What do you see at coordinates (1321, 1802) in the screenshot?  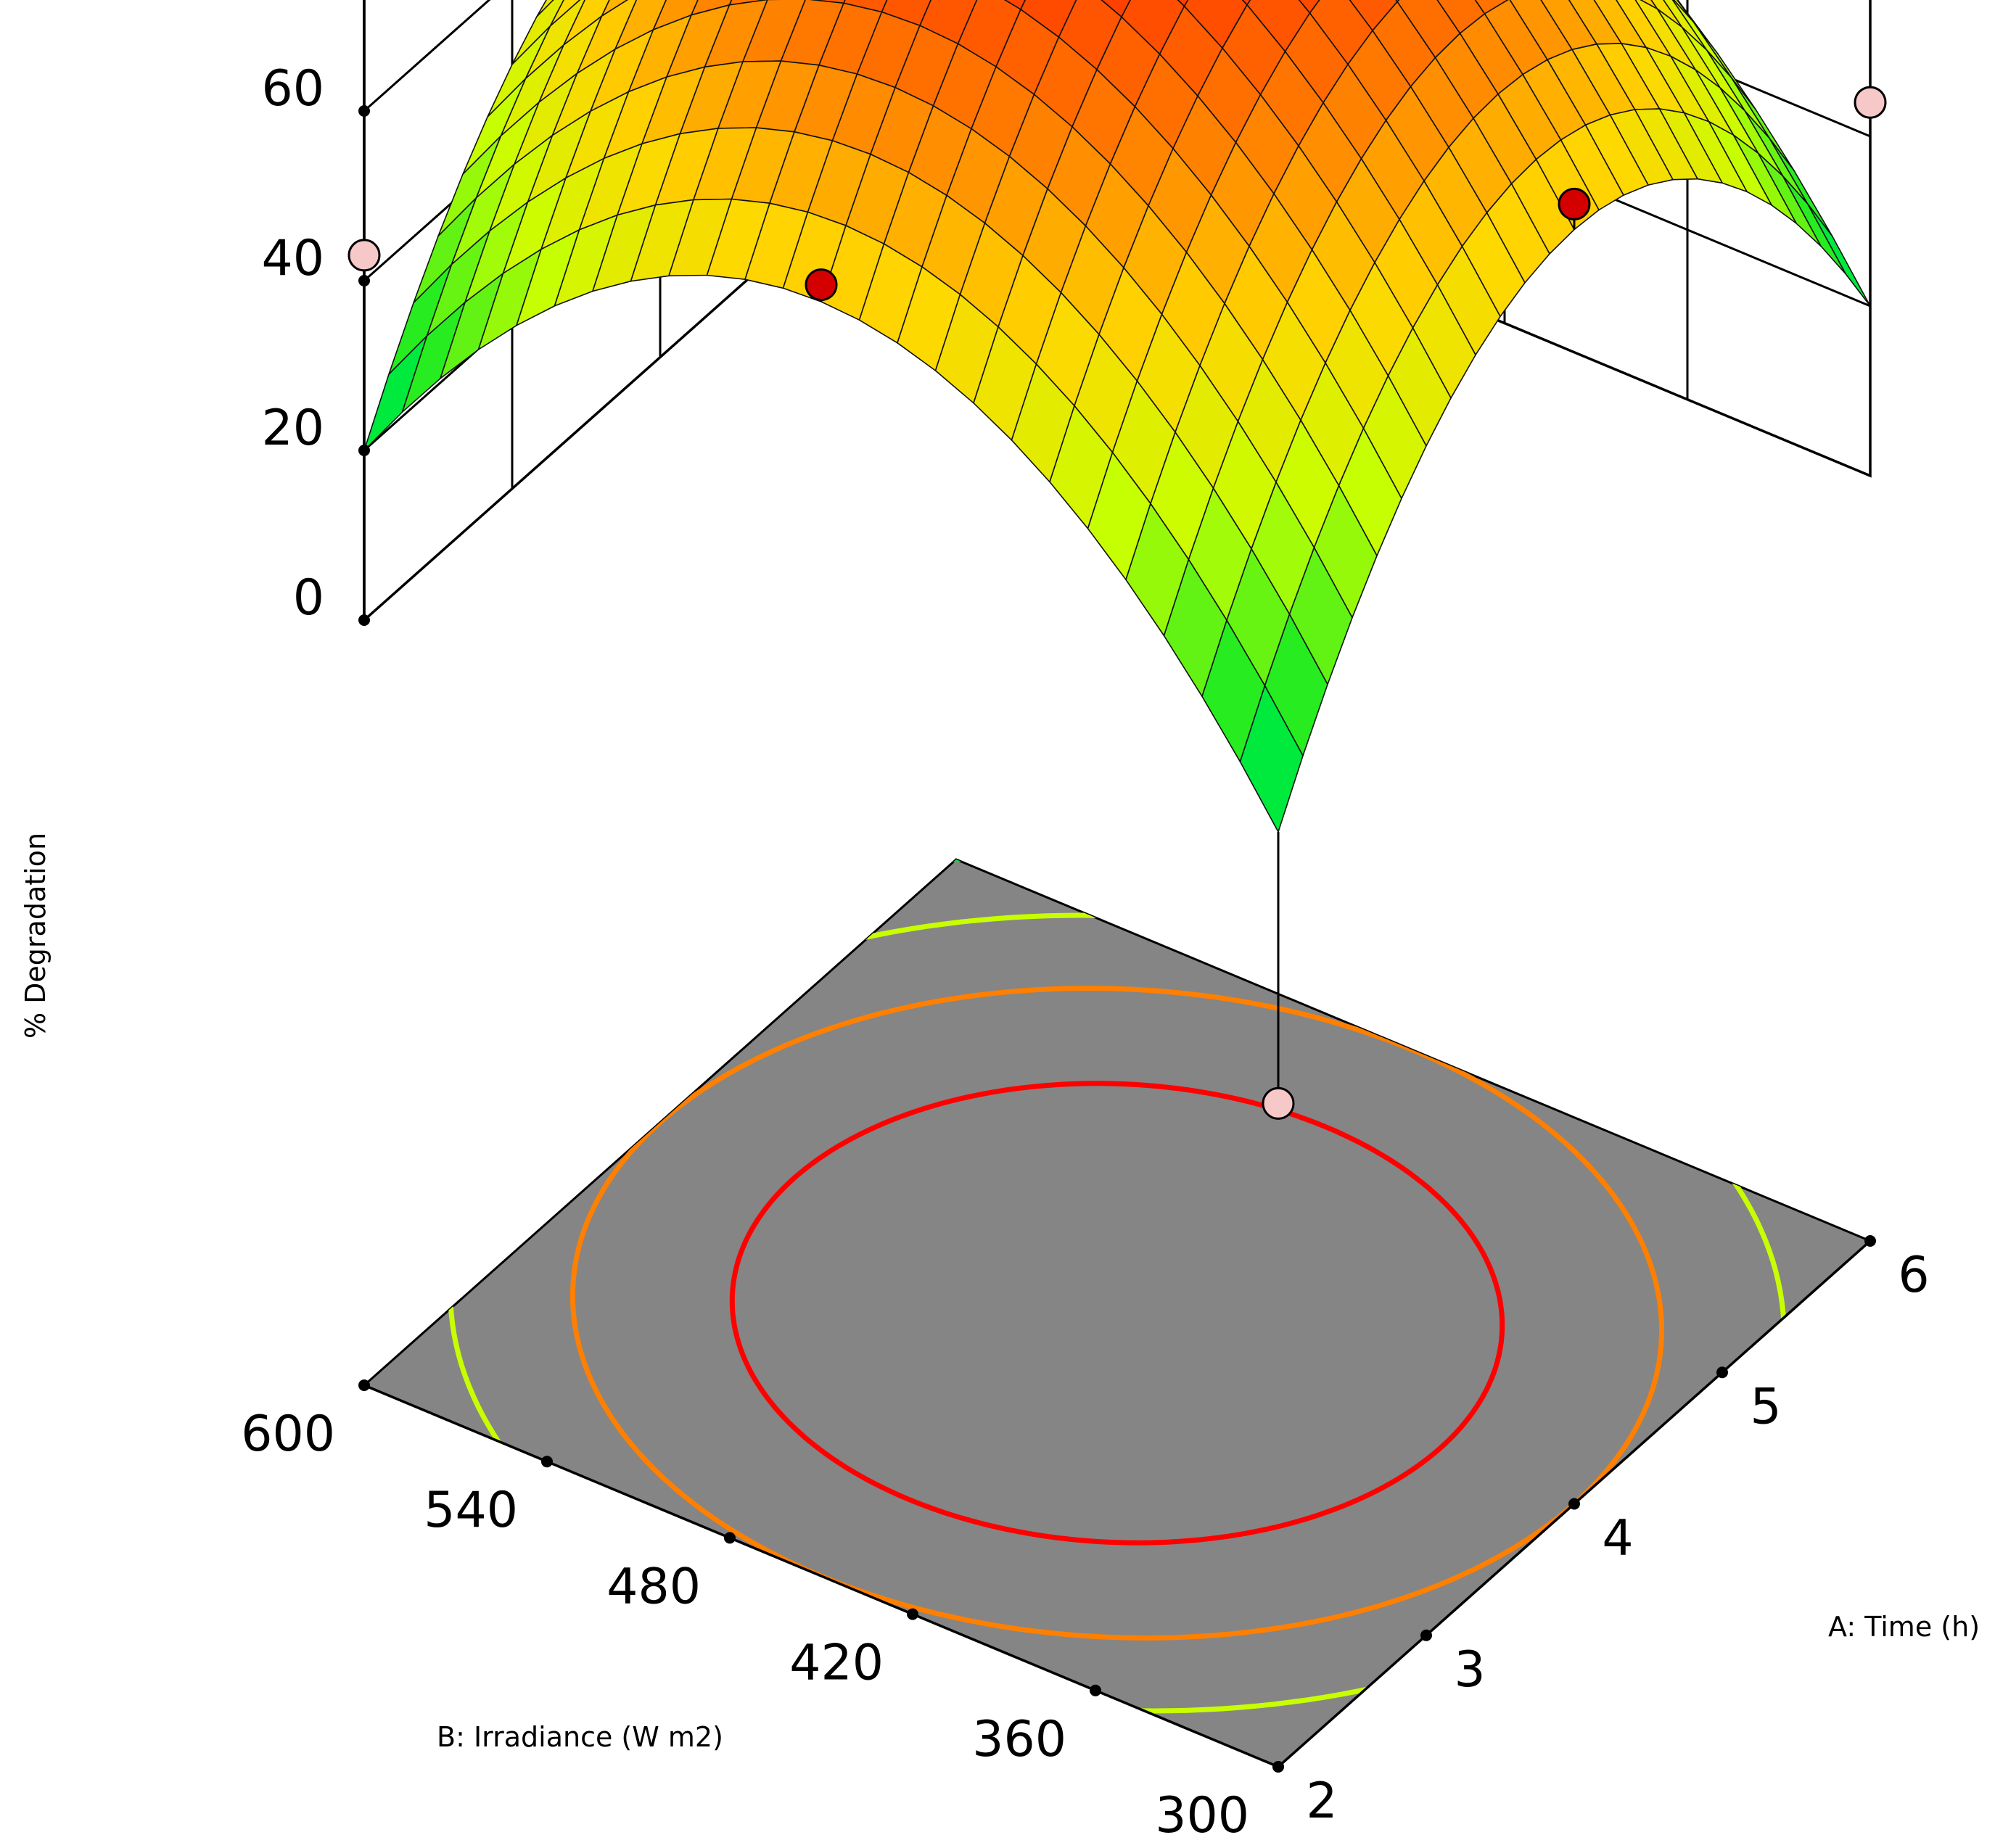 I see `x-tick-label: 2` at bounding box center [1321, 1802].